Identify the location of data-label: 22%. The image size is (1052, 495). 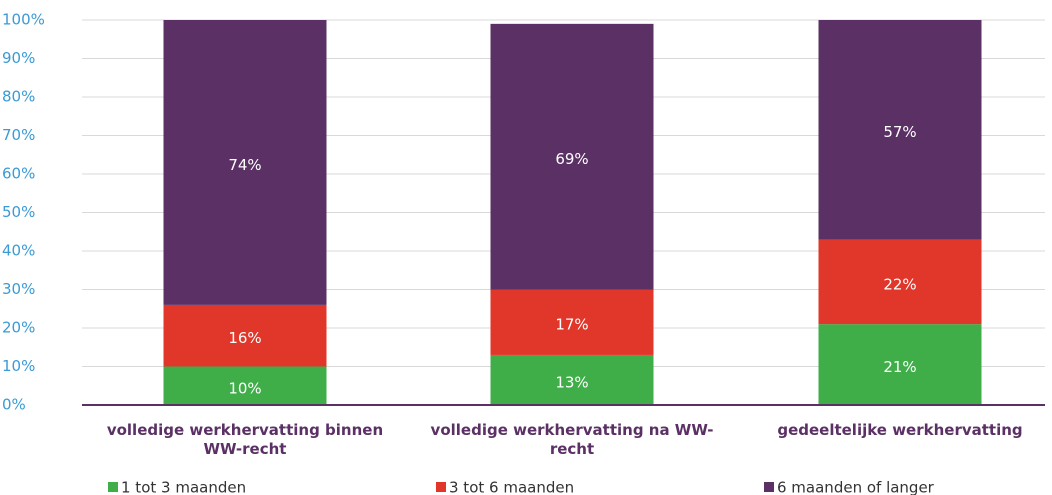
(899, 284).